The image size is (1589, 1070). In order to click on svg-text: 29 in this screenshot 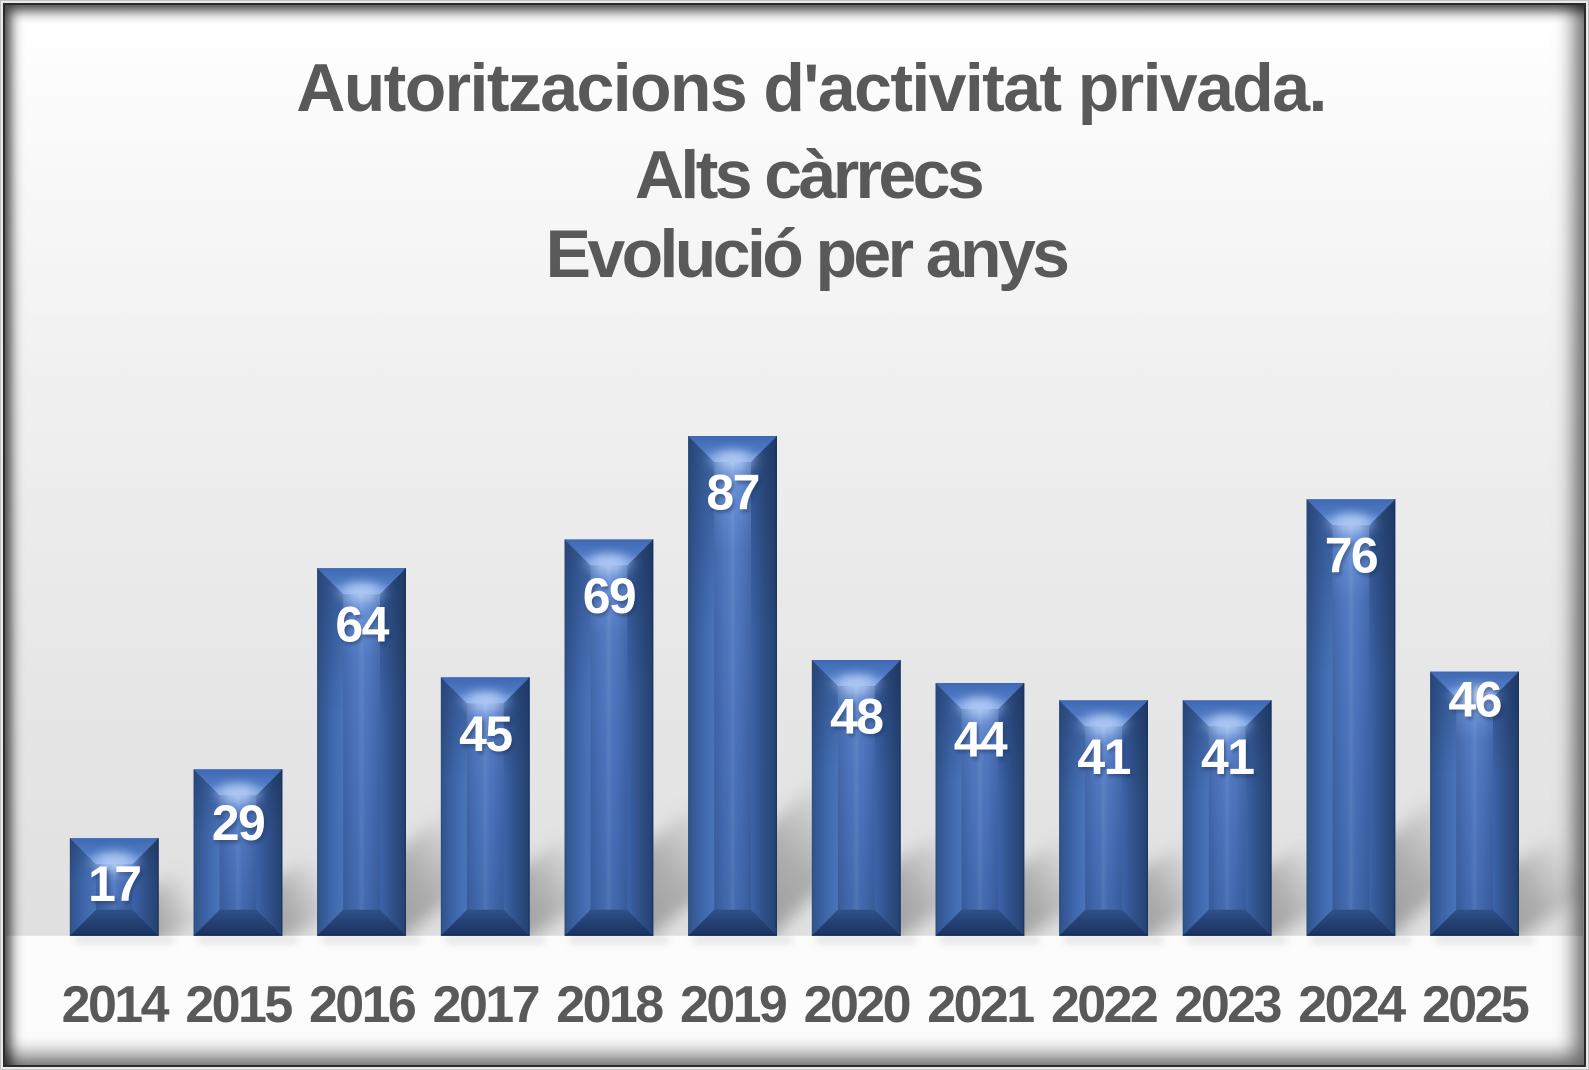, I will do `click(238, 823)`.